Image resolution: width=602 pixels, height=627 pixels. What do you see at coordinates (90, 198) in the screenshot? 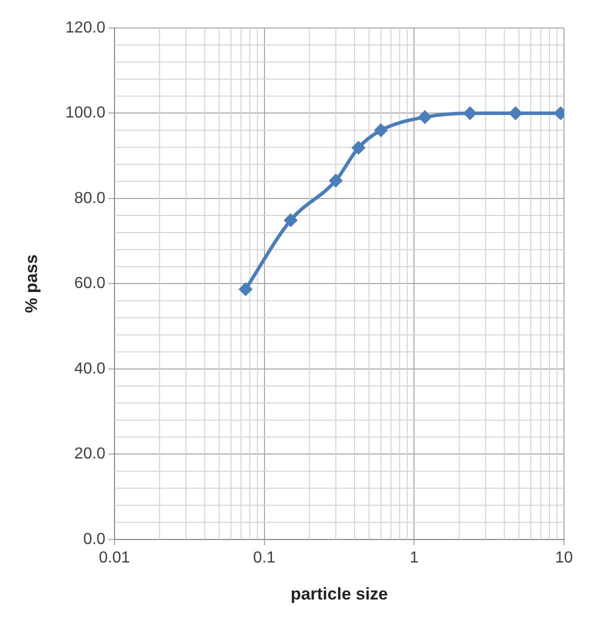
I see `y-tick-label: 80.0` at bounding box center [90, 198].